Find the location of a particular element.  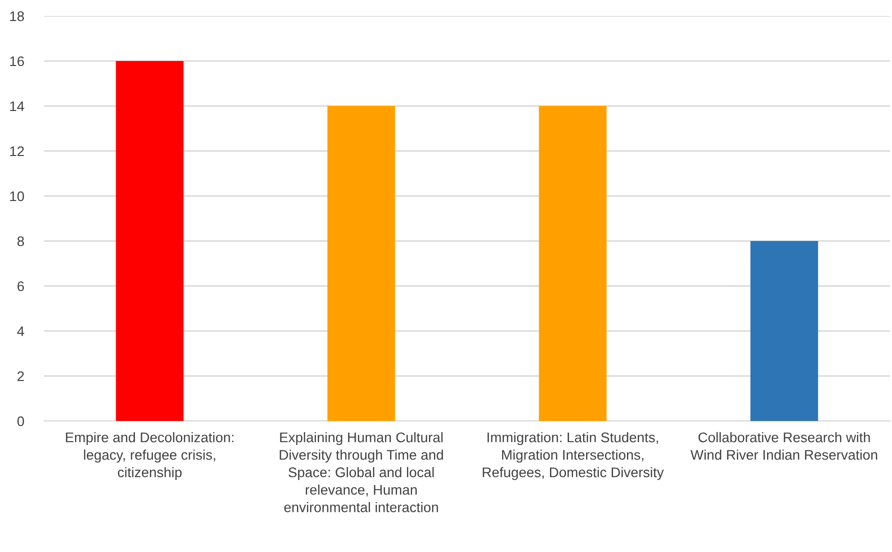

y-tick-label: 6 is located at coordinates (21, 286).